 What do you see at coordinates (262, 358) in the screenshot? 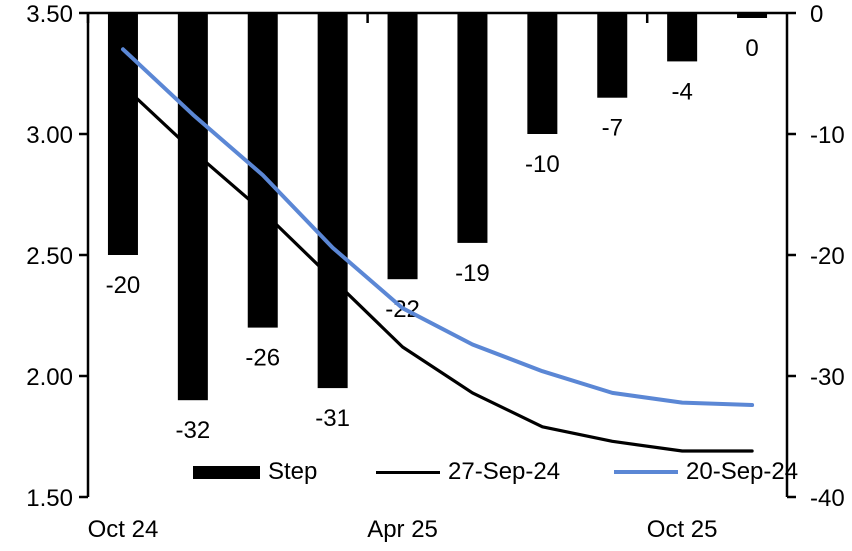
I see `bar-value-label: -26` at bounding box center [262, 358].